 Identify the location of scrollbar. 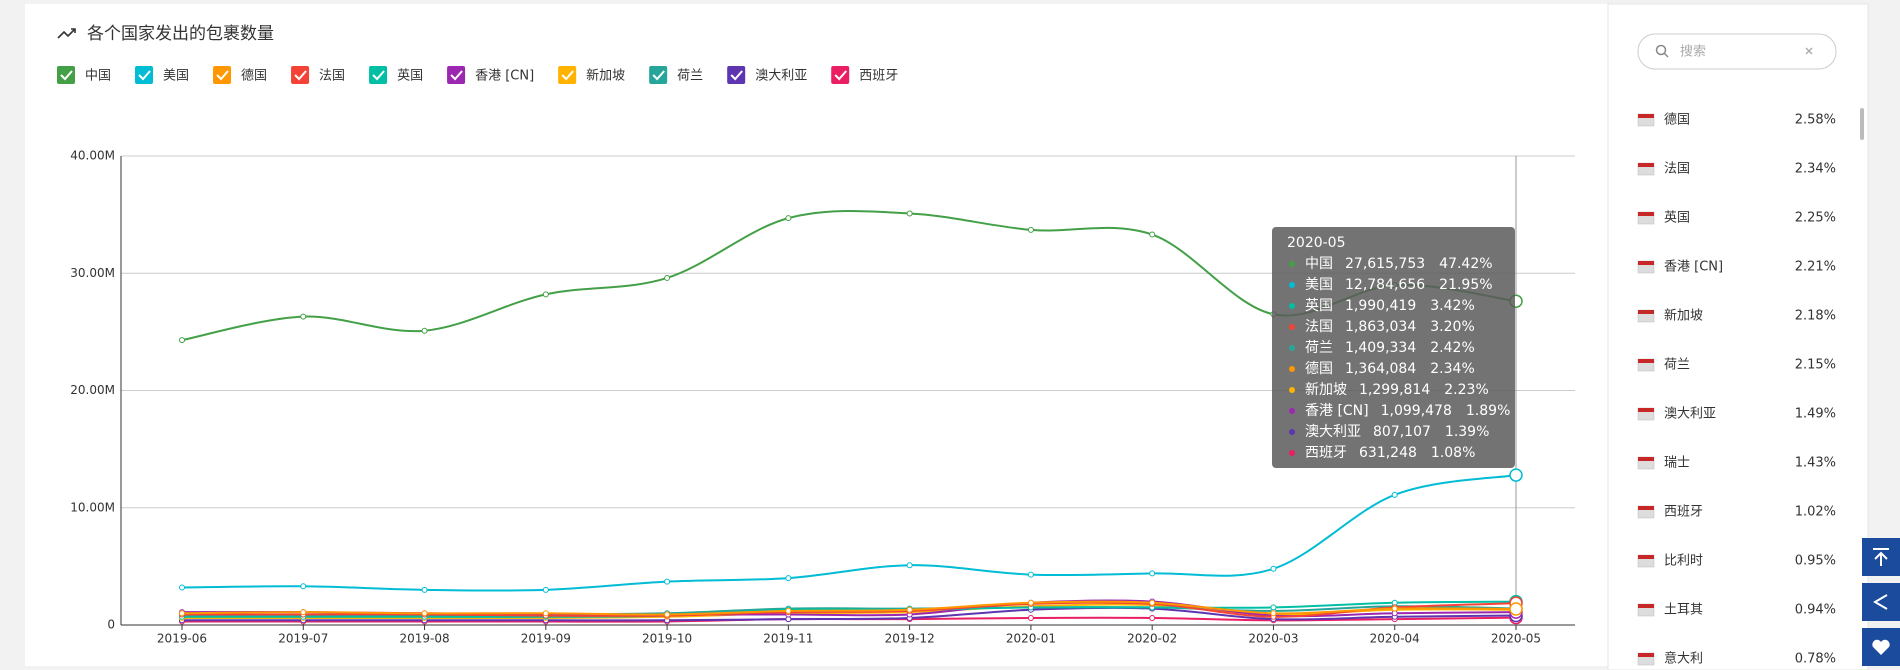
(1862, 124).